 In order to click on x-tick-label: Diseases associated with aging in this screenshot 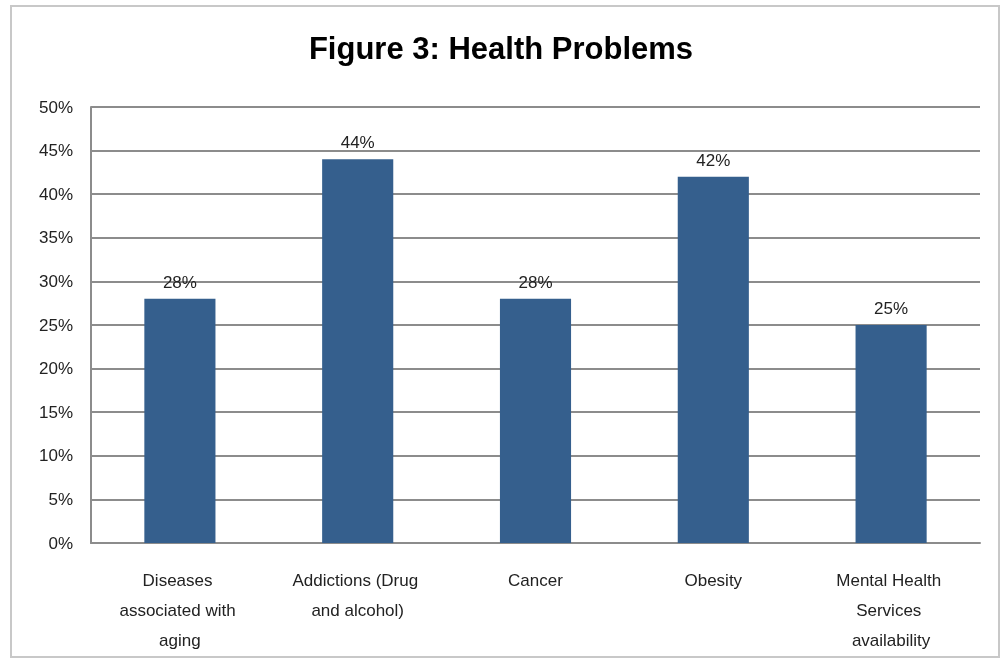, I will do `click(180, 610)`.